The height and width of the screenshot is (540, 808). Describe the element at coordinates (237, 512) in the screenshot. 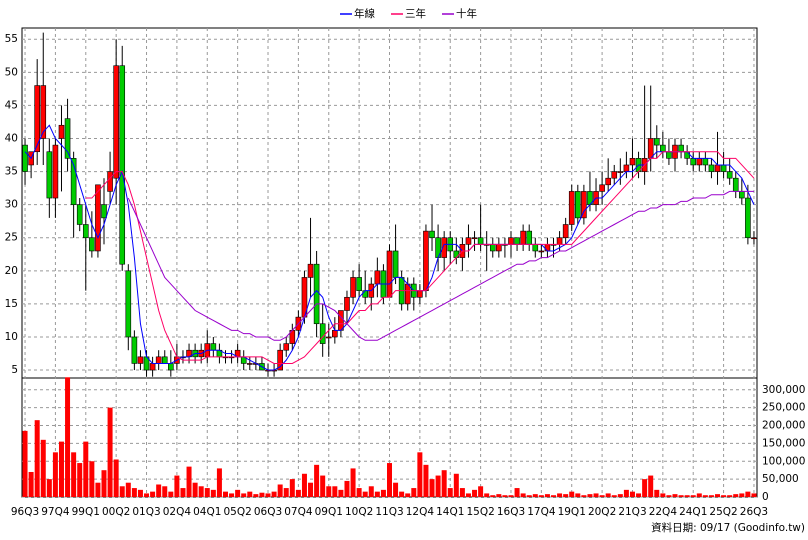

I see `x-tick-label: 05Q2` at that location.